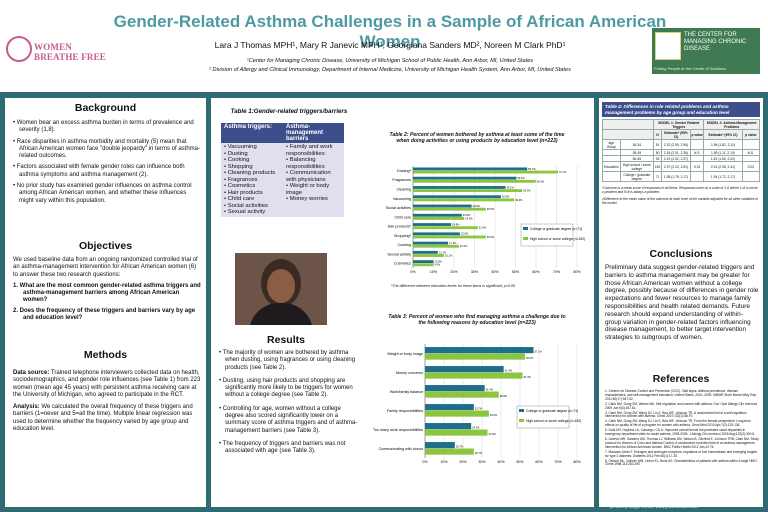 The width and height of the screenshot is (768, 512). Describe the element at coordinates (237, 160) in the screenshot. I see `table1-trigger-item: • Cooking` at that location.